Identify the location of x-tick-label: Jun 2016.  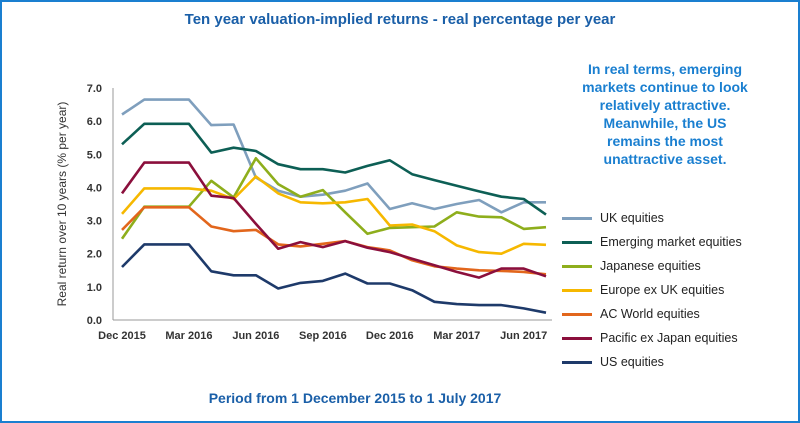
(255, 336).